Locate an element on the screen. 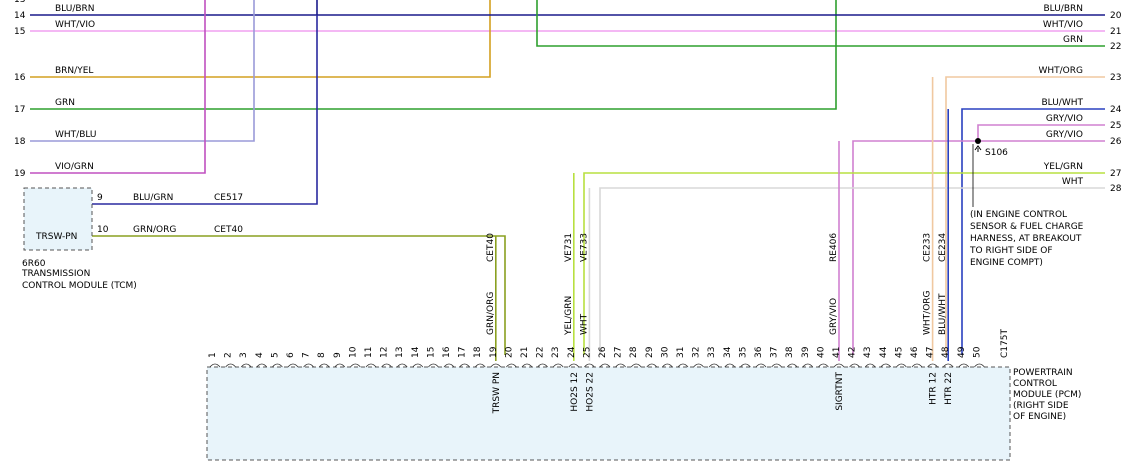  pcm-pin-num-10: 10 is located at coordinates (353, 352).